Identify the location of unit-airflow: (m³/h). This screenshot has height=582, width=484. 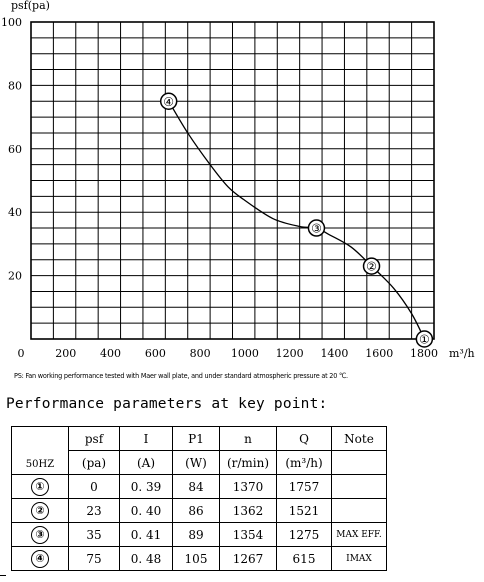
(304, 462).